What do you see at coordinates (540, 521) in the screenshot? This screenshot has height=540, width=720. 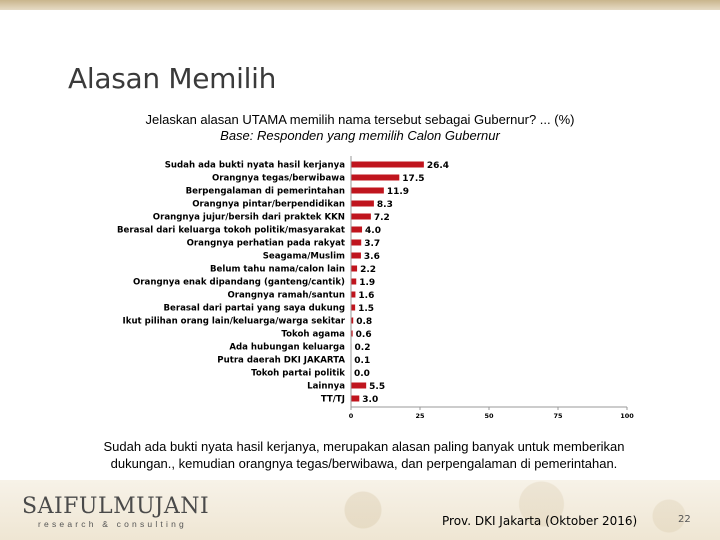 I see `source-note: Prov. DKI Jakarta (Oktober 2016)` at bounding box center [540, 521].